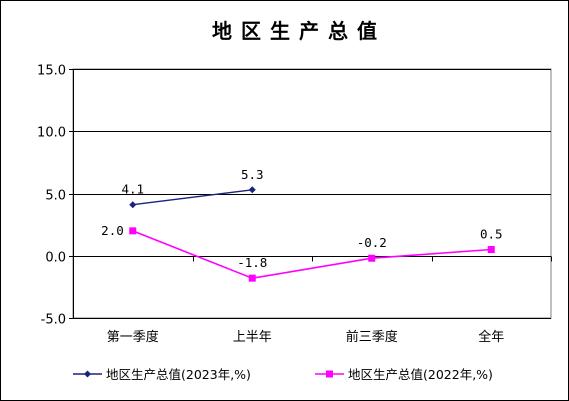 This screenshot has height=401, width=569. I want to click on y-tick-label: 5.0, so click(55, 196).